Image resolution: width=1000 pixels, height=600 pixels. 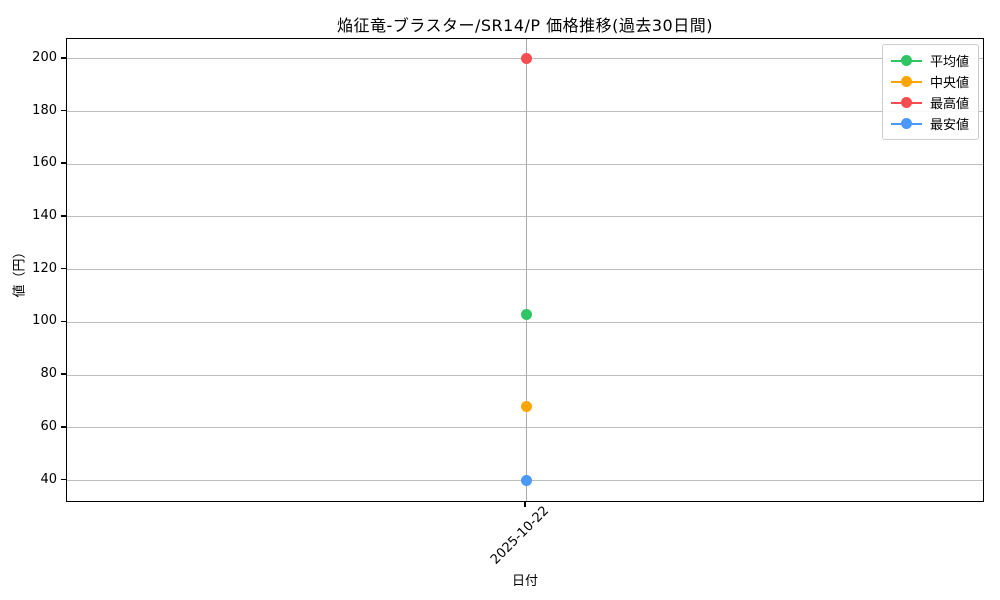 I want to click on legend-label: 平均値, so click(x=949, y=62).